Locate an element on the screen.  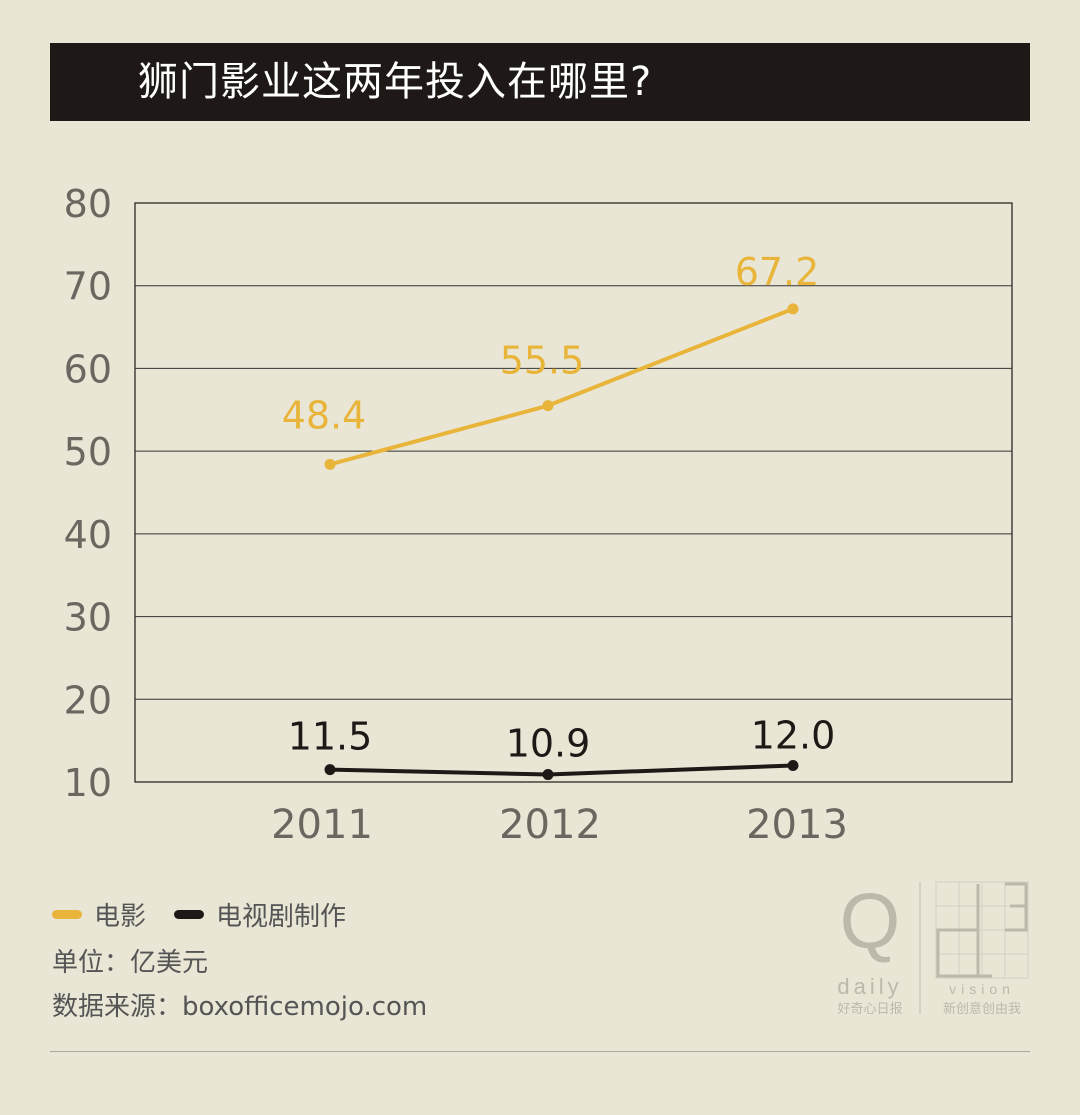
x-tick-label-2011: 2011 is located at coordinates (322, 825).